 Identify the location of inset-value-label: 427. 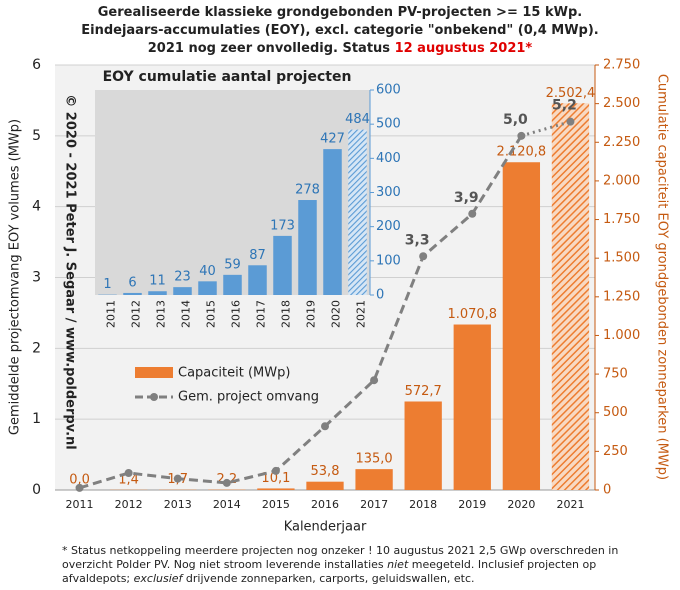
(332, 139).